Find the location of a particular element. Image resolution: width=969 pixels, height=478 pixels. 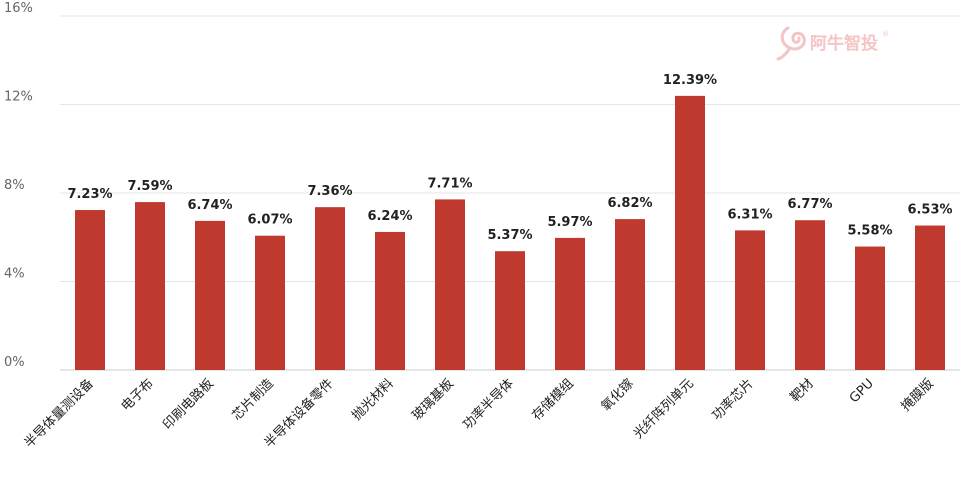

bar-value-label: 6.53% is located at coordinates (929, 210).